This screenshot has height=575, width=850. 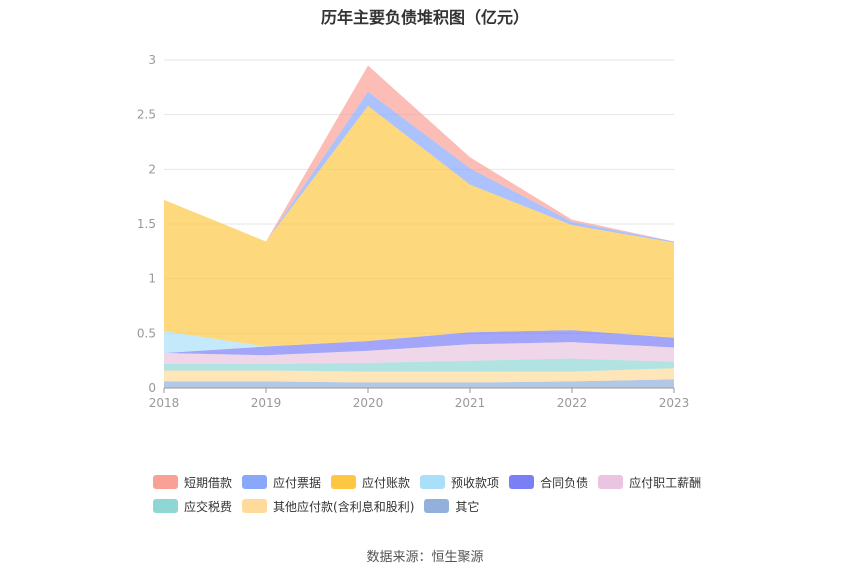 What do you see at coordinates (572, 403) in the screenshot?
I see `x-tick-label: 2022` at bounding box center [572, 403].